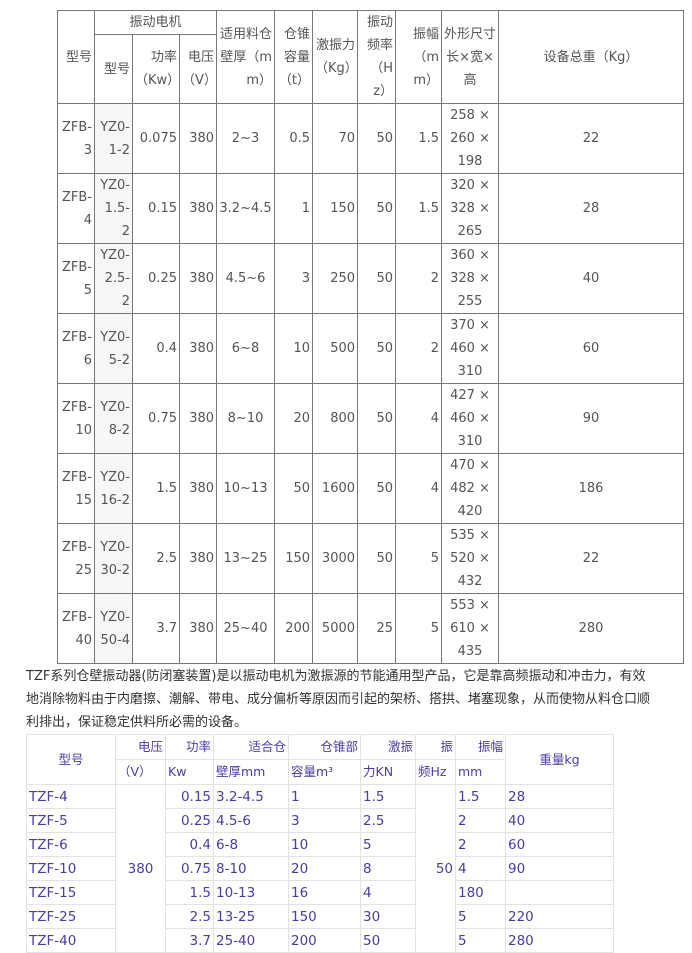 The width and height of the screenshot is (692, 953). Describe the element at coordinates (591, 208) in the screenshot. I see `cell-weight: 28` at that location.